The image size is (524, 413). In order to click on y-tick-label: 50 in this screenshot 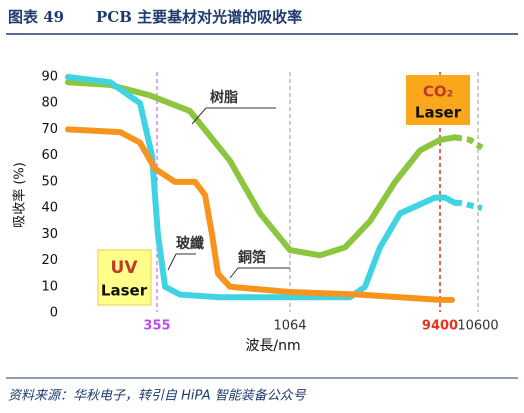, I will do `click(49, 181)`.